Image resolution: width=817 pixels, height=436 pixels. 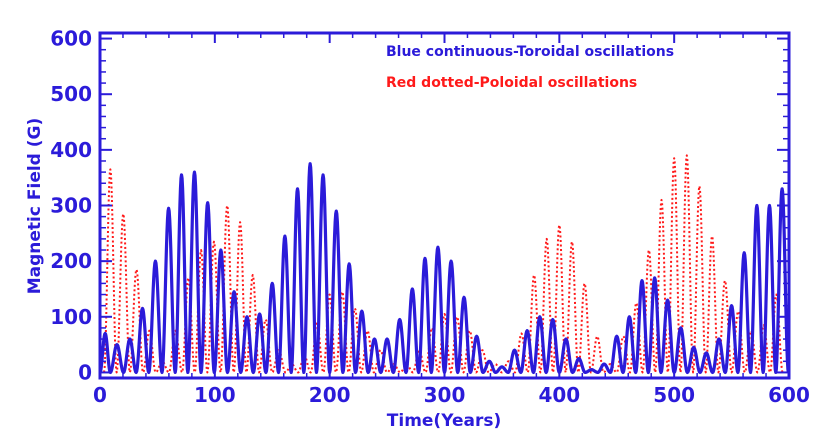 What do you see at coordinates (71, 39) in the screenshot?
I see `y-tick-label: 600` at bounding box center [71, 39].